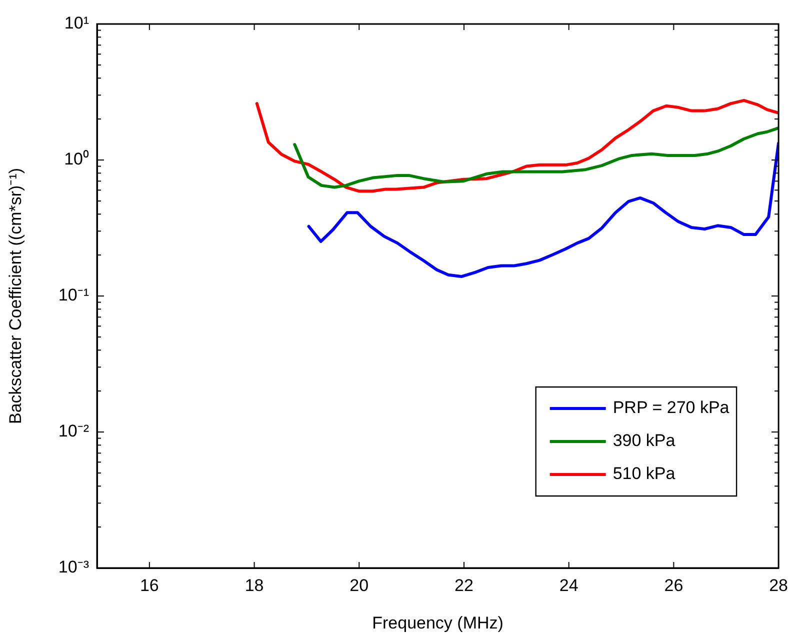 Image resolution: width=796 pixels, height=636 pixels. I want to click on y-tick-label: 10⁻², so click(74, 431).